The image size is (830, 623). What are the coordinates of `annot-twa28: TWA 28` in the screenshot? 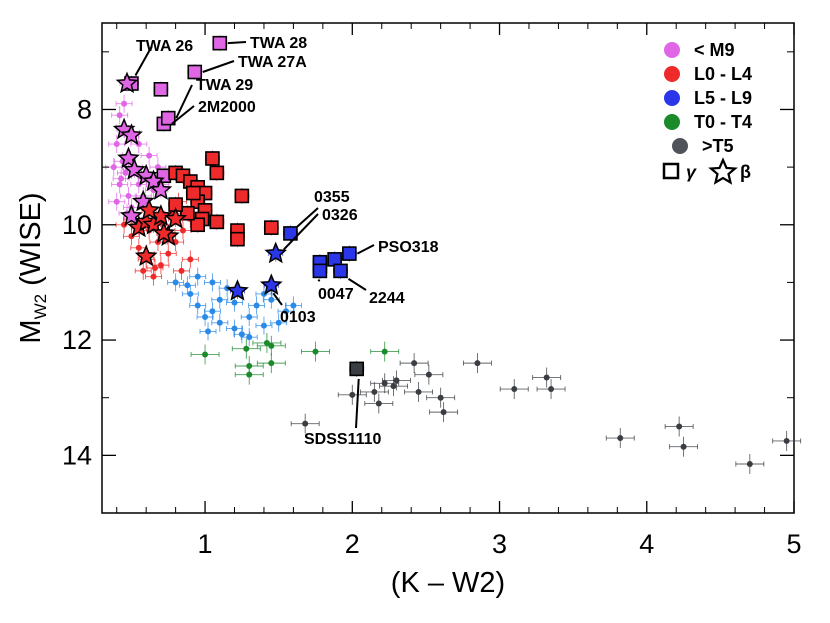 It's located at (278, 43).